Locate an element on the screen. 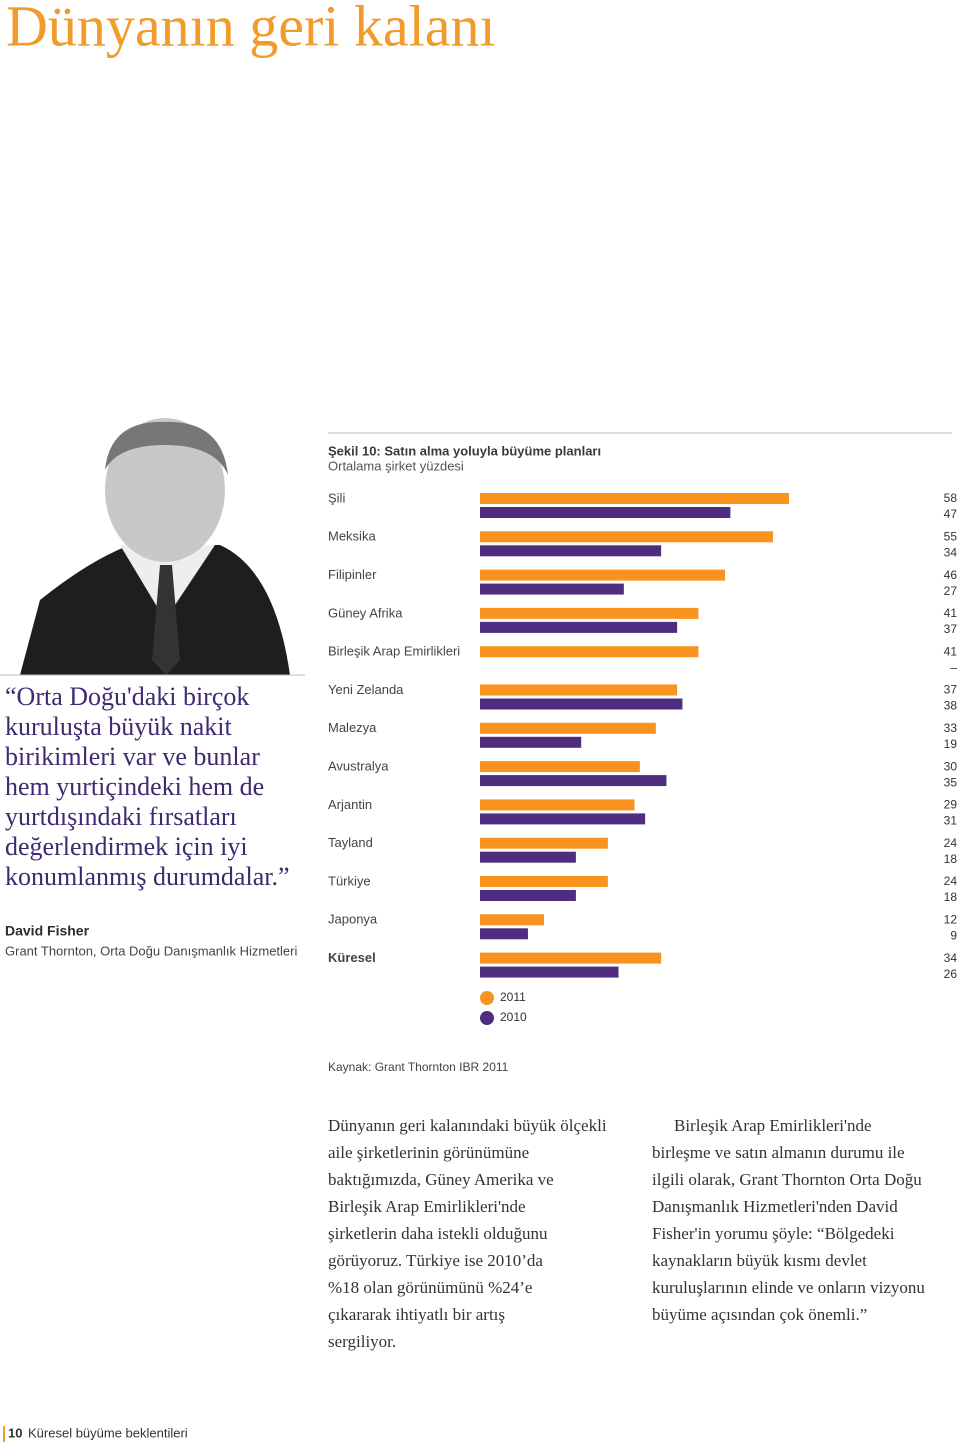 The height and width of the screenshot is (1442, 960). quote-line: konumlanmış durumdalar.” is located at coordinates (147, 876).